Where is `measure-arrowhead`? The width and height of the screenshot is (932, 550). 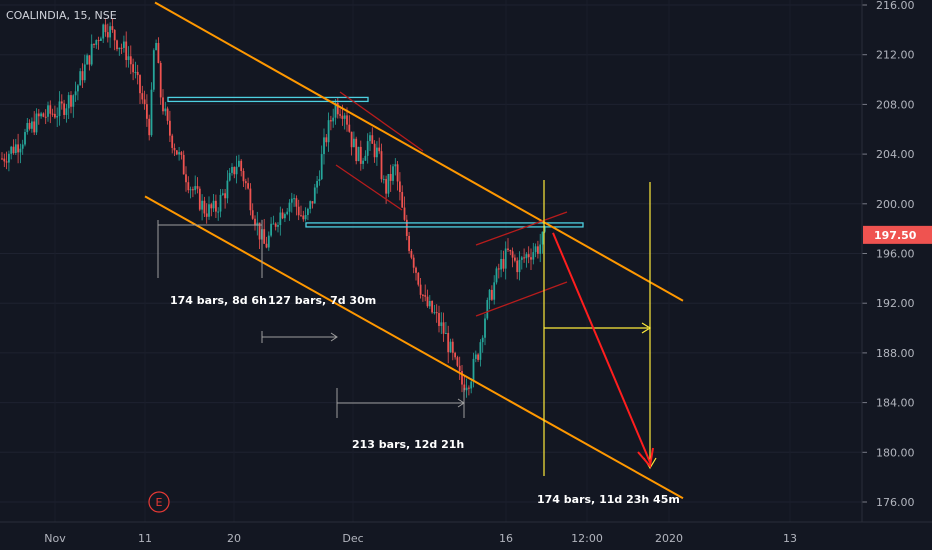
measure-arrowhead is located at coordinates (334, 337).